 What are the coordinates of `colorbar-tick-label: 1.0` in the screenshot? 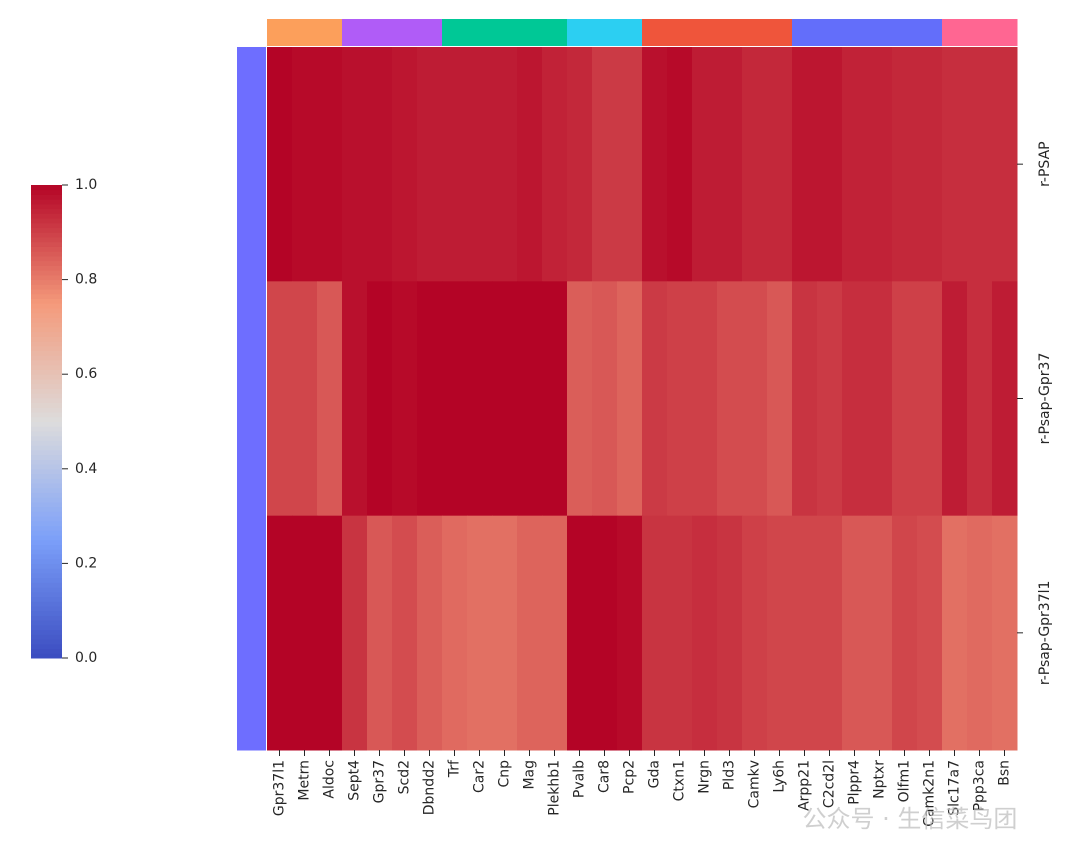 It's located at (86, 185).